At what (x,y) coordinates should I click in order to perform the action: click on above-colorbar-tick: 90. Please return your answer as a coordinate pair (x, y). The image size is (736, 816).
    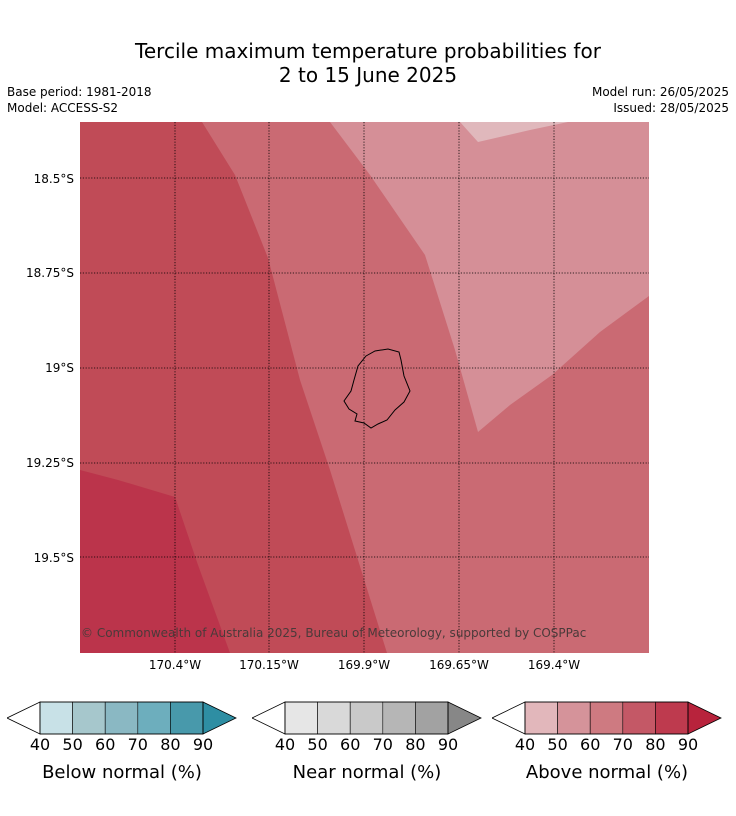
    Looking at the image, I should click on (688, 744).